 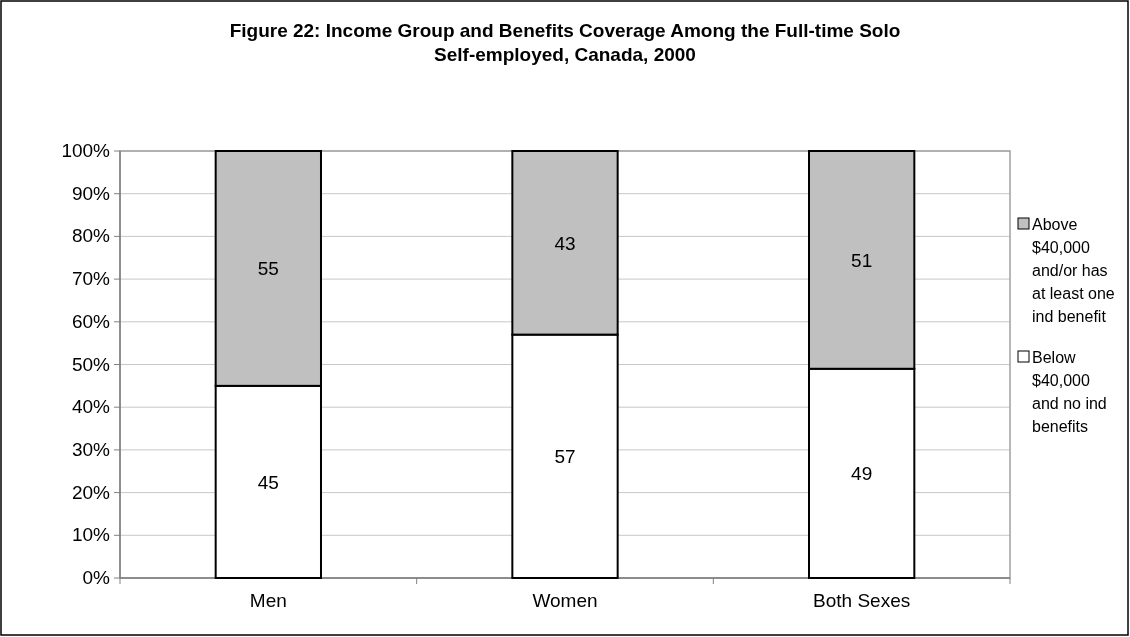 I want to click on data-label: 45, so click(x=268, y=482).